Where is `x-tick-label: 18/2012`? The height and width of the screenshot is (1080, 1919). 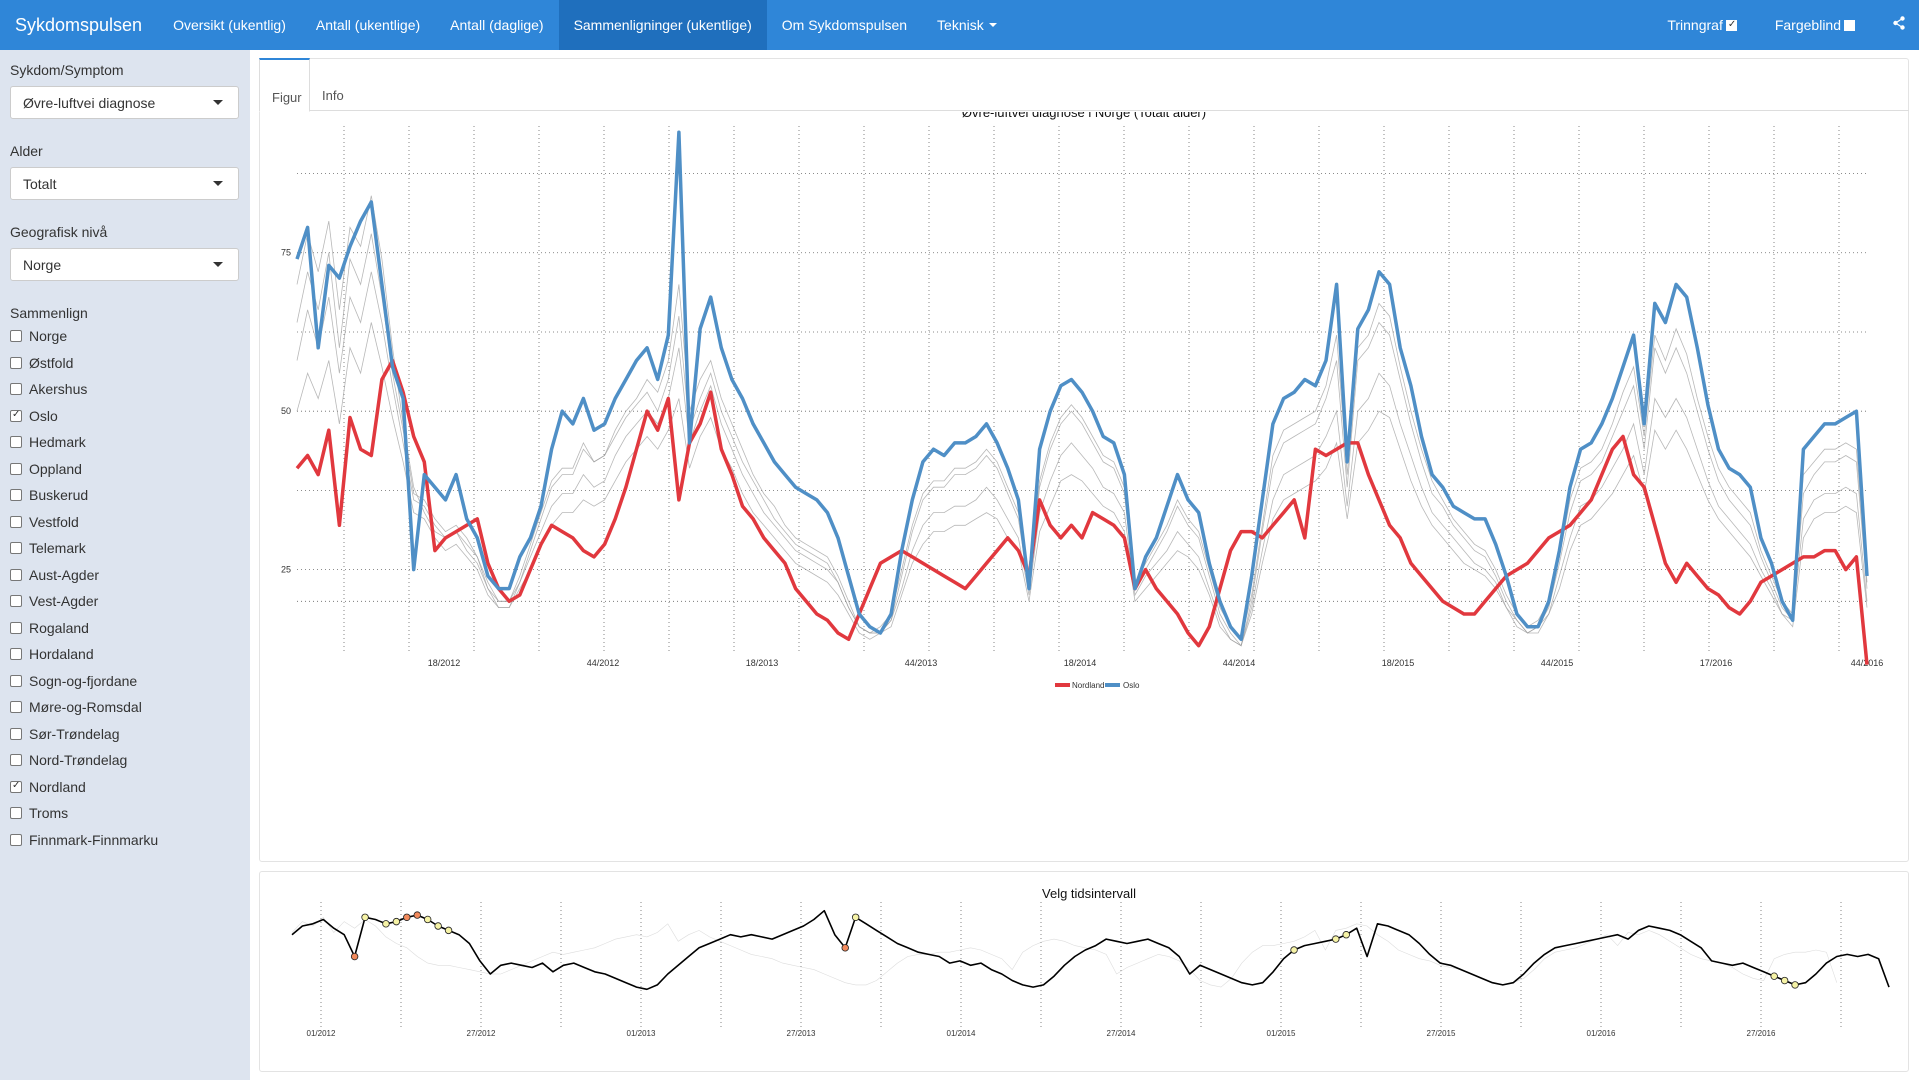
x-tick-label: 18/2012 is located at coordinates (444, 663).